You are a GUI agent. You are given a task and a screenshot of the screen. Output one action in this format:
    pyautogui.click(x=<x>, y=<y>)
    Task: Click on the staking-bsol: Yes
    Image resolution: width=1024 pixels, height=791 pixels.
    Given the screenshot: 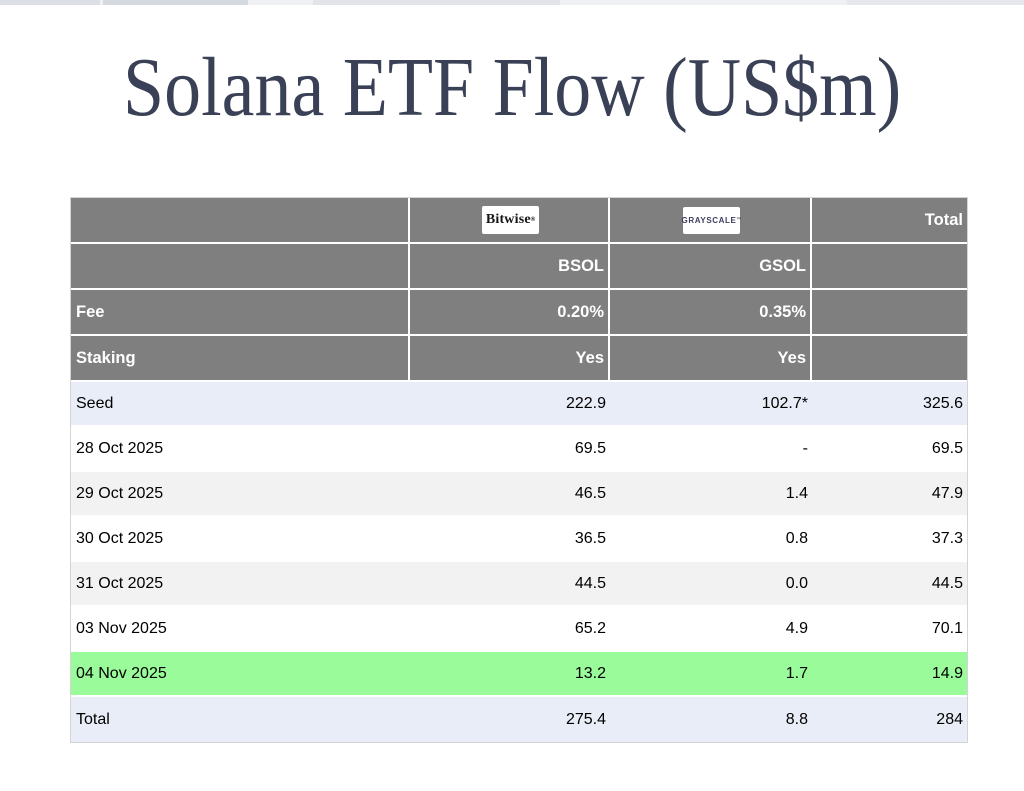 What is the action you would take?
    pyautogui.click(x=510, y=359)
    